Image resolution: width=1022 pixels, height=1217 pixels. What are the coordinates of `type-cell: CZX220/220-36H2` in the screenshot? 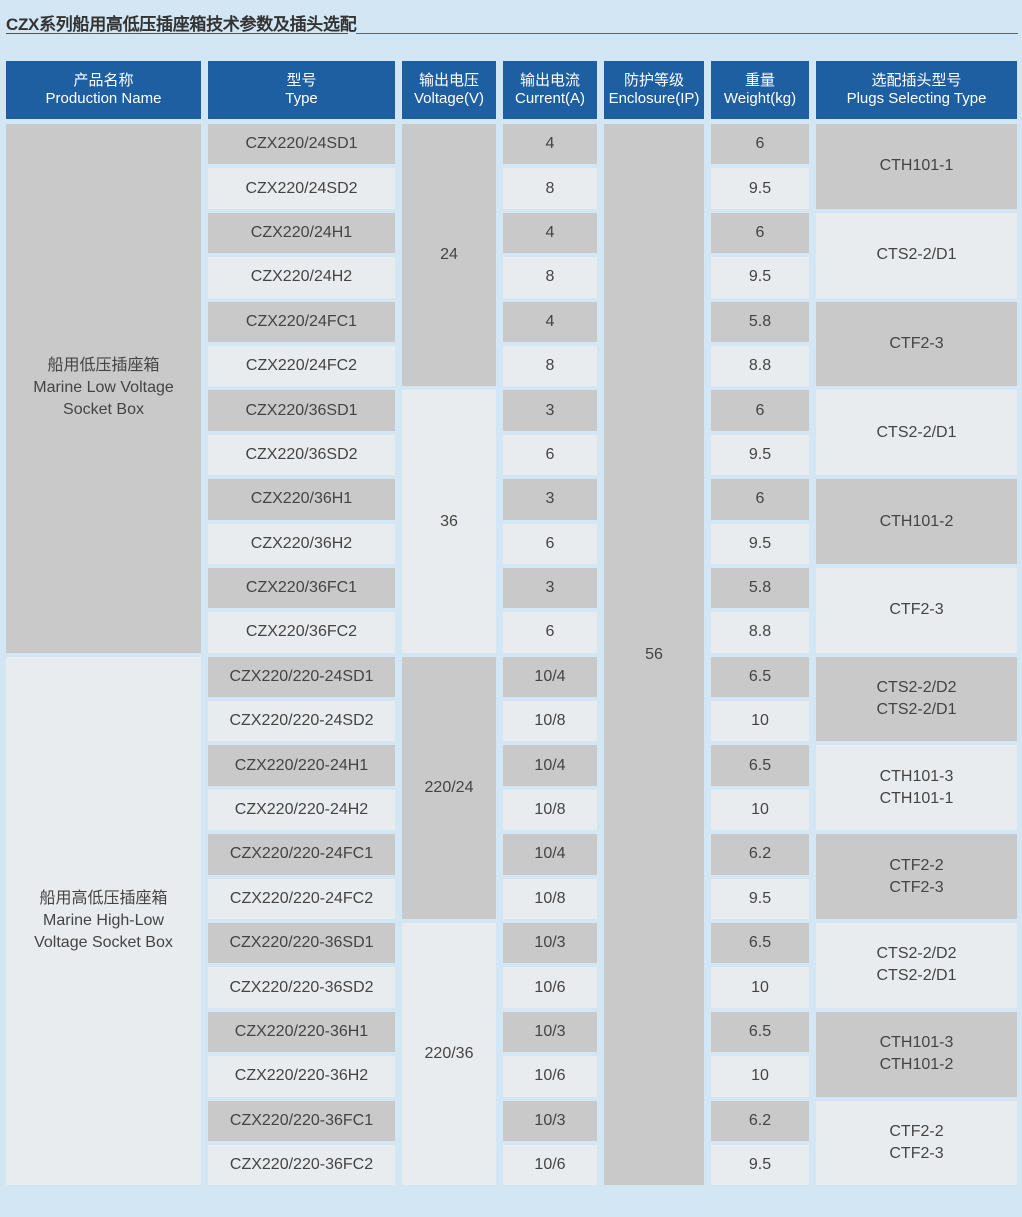 It's located at (301, 1076).